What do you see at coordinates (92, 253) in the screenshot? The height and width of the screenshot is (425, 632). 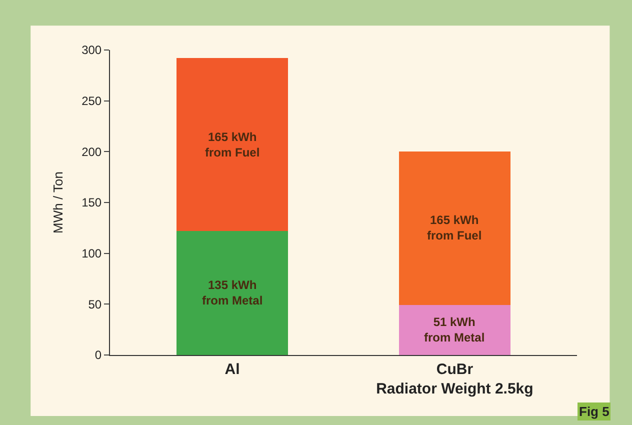 I see `y-tick-label: 100` at bounding box center [92, 253].